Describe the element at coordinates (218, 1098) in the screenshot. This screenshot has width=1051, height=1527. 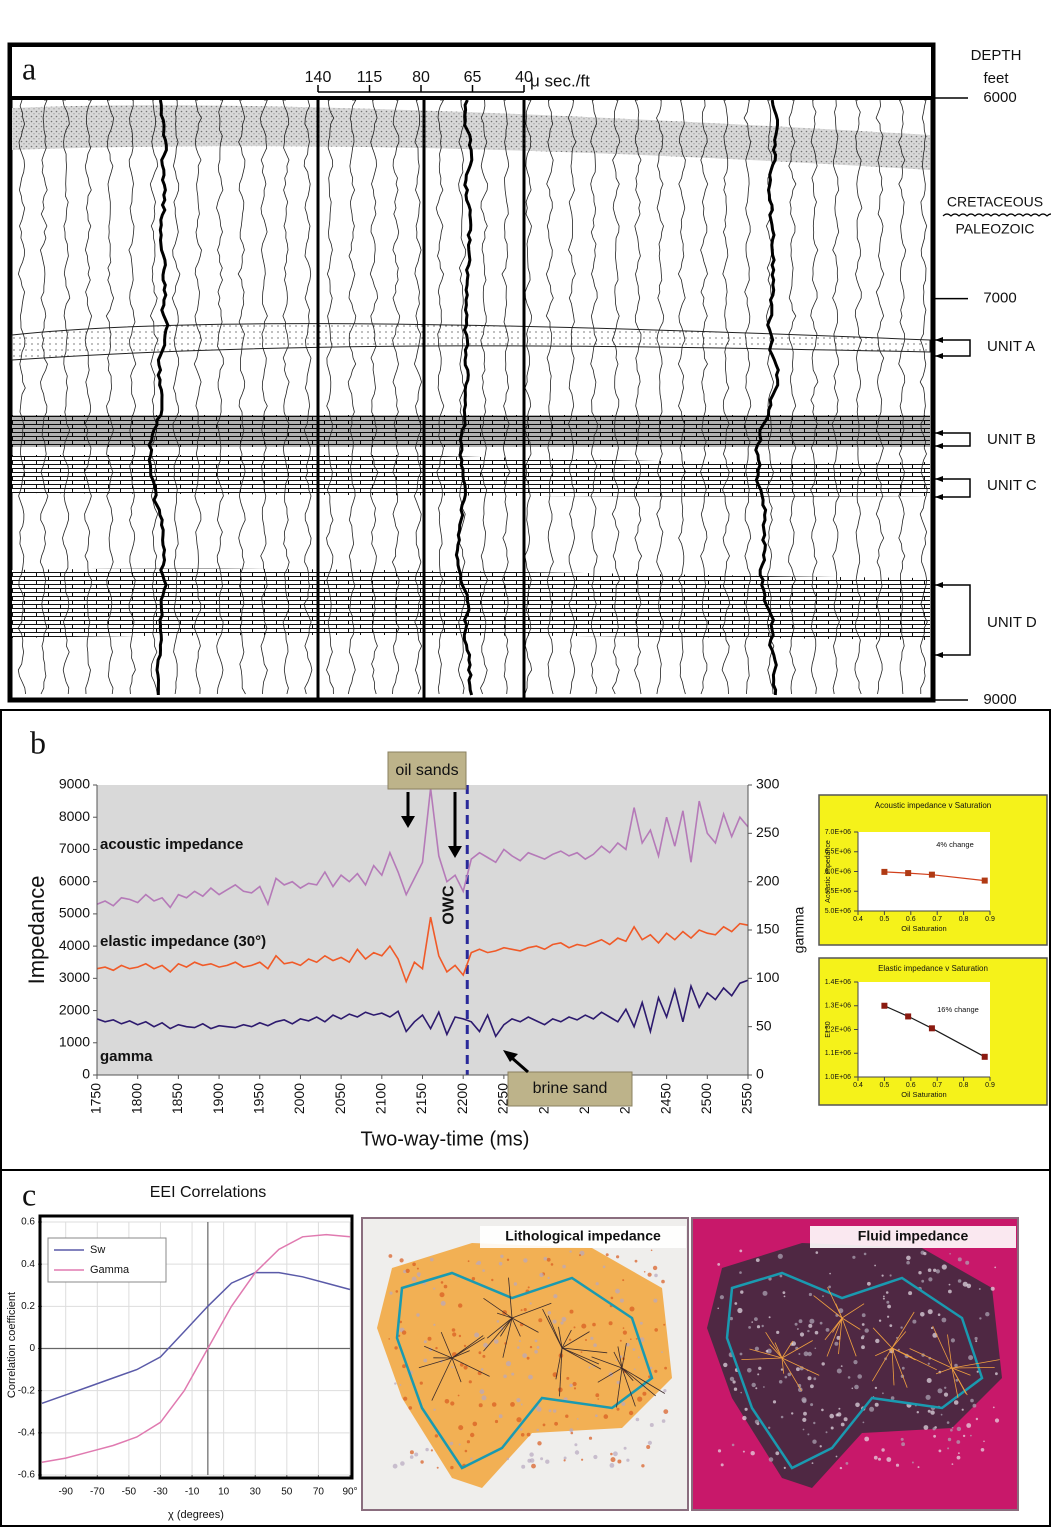
I see `x-tick-label: 1900` at that location.